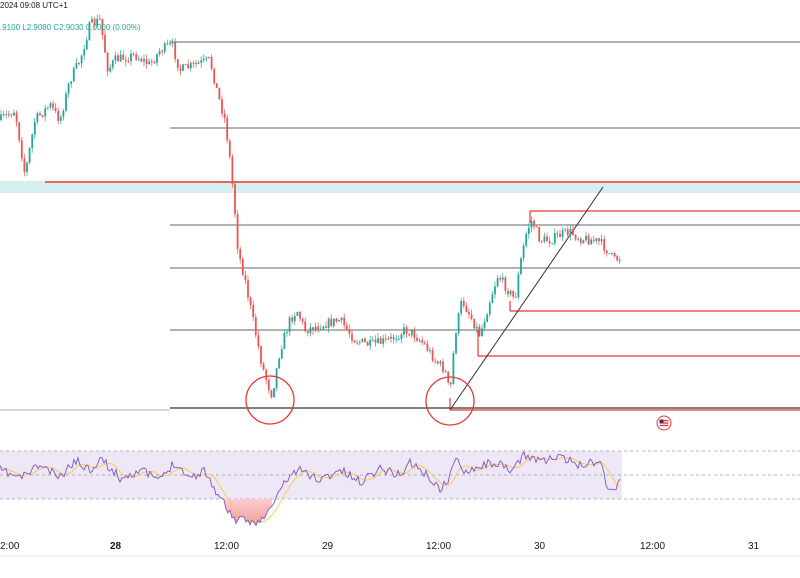 The image size is (800, 578). What do you see at coordinates (380, 546) in the screenshot?
I see `time-axis: 2:00 28 12:00 29 12:00 30 12:00 31` at bounding box center [380, 546].